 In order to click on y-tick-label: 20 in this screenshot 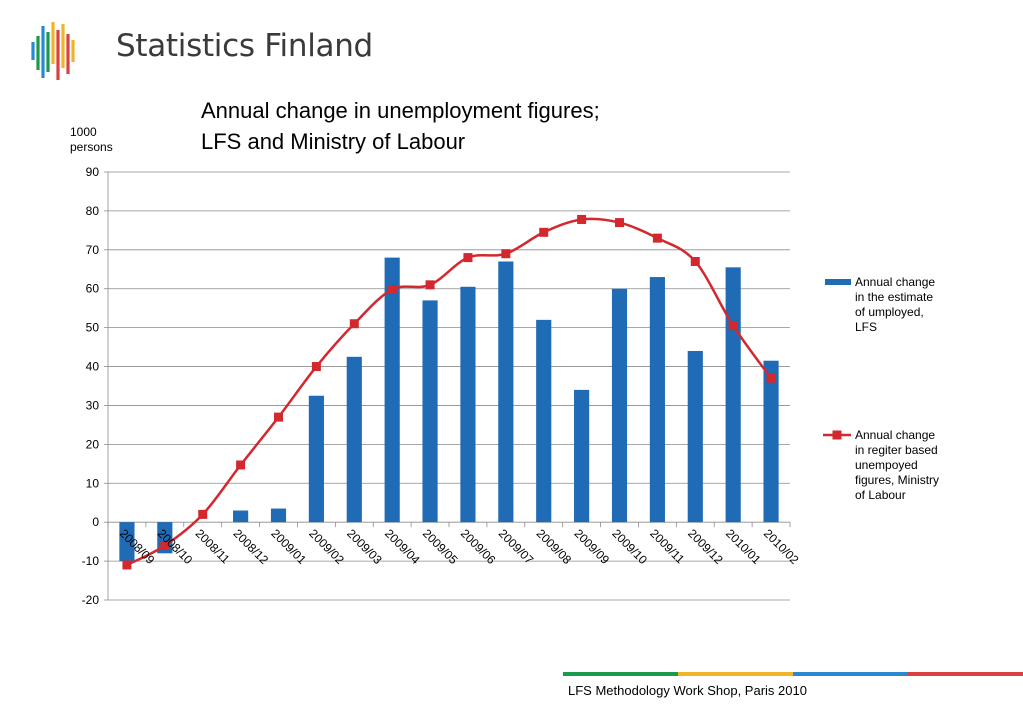, I will do `click(93, 444)`.